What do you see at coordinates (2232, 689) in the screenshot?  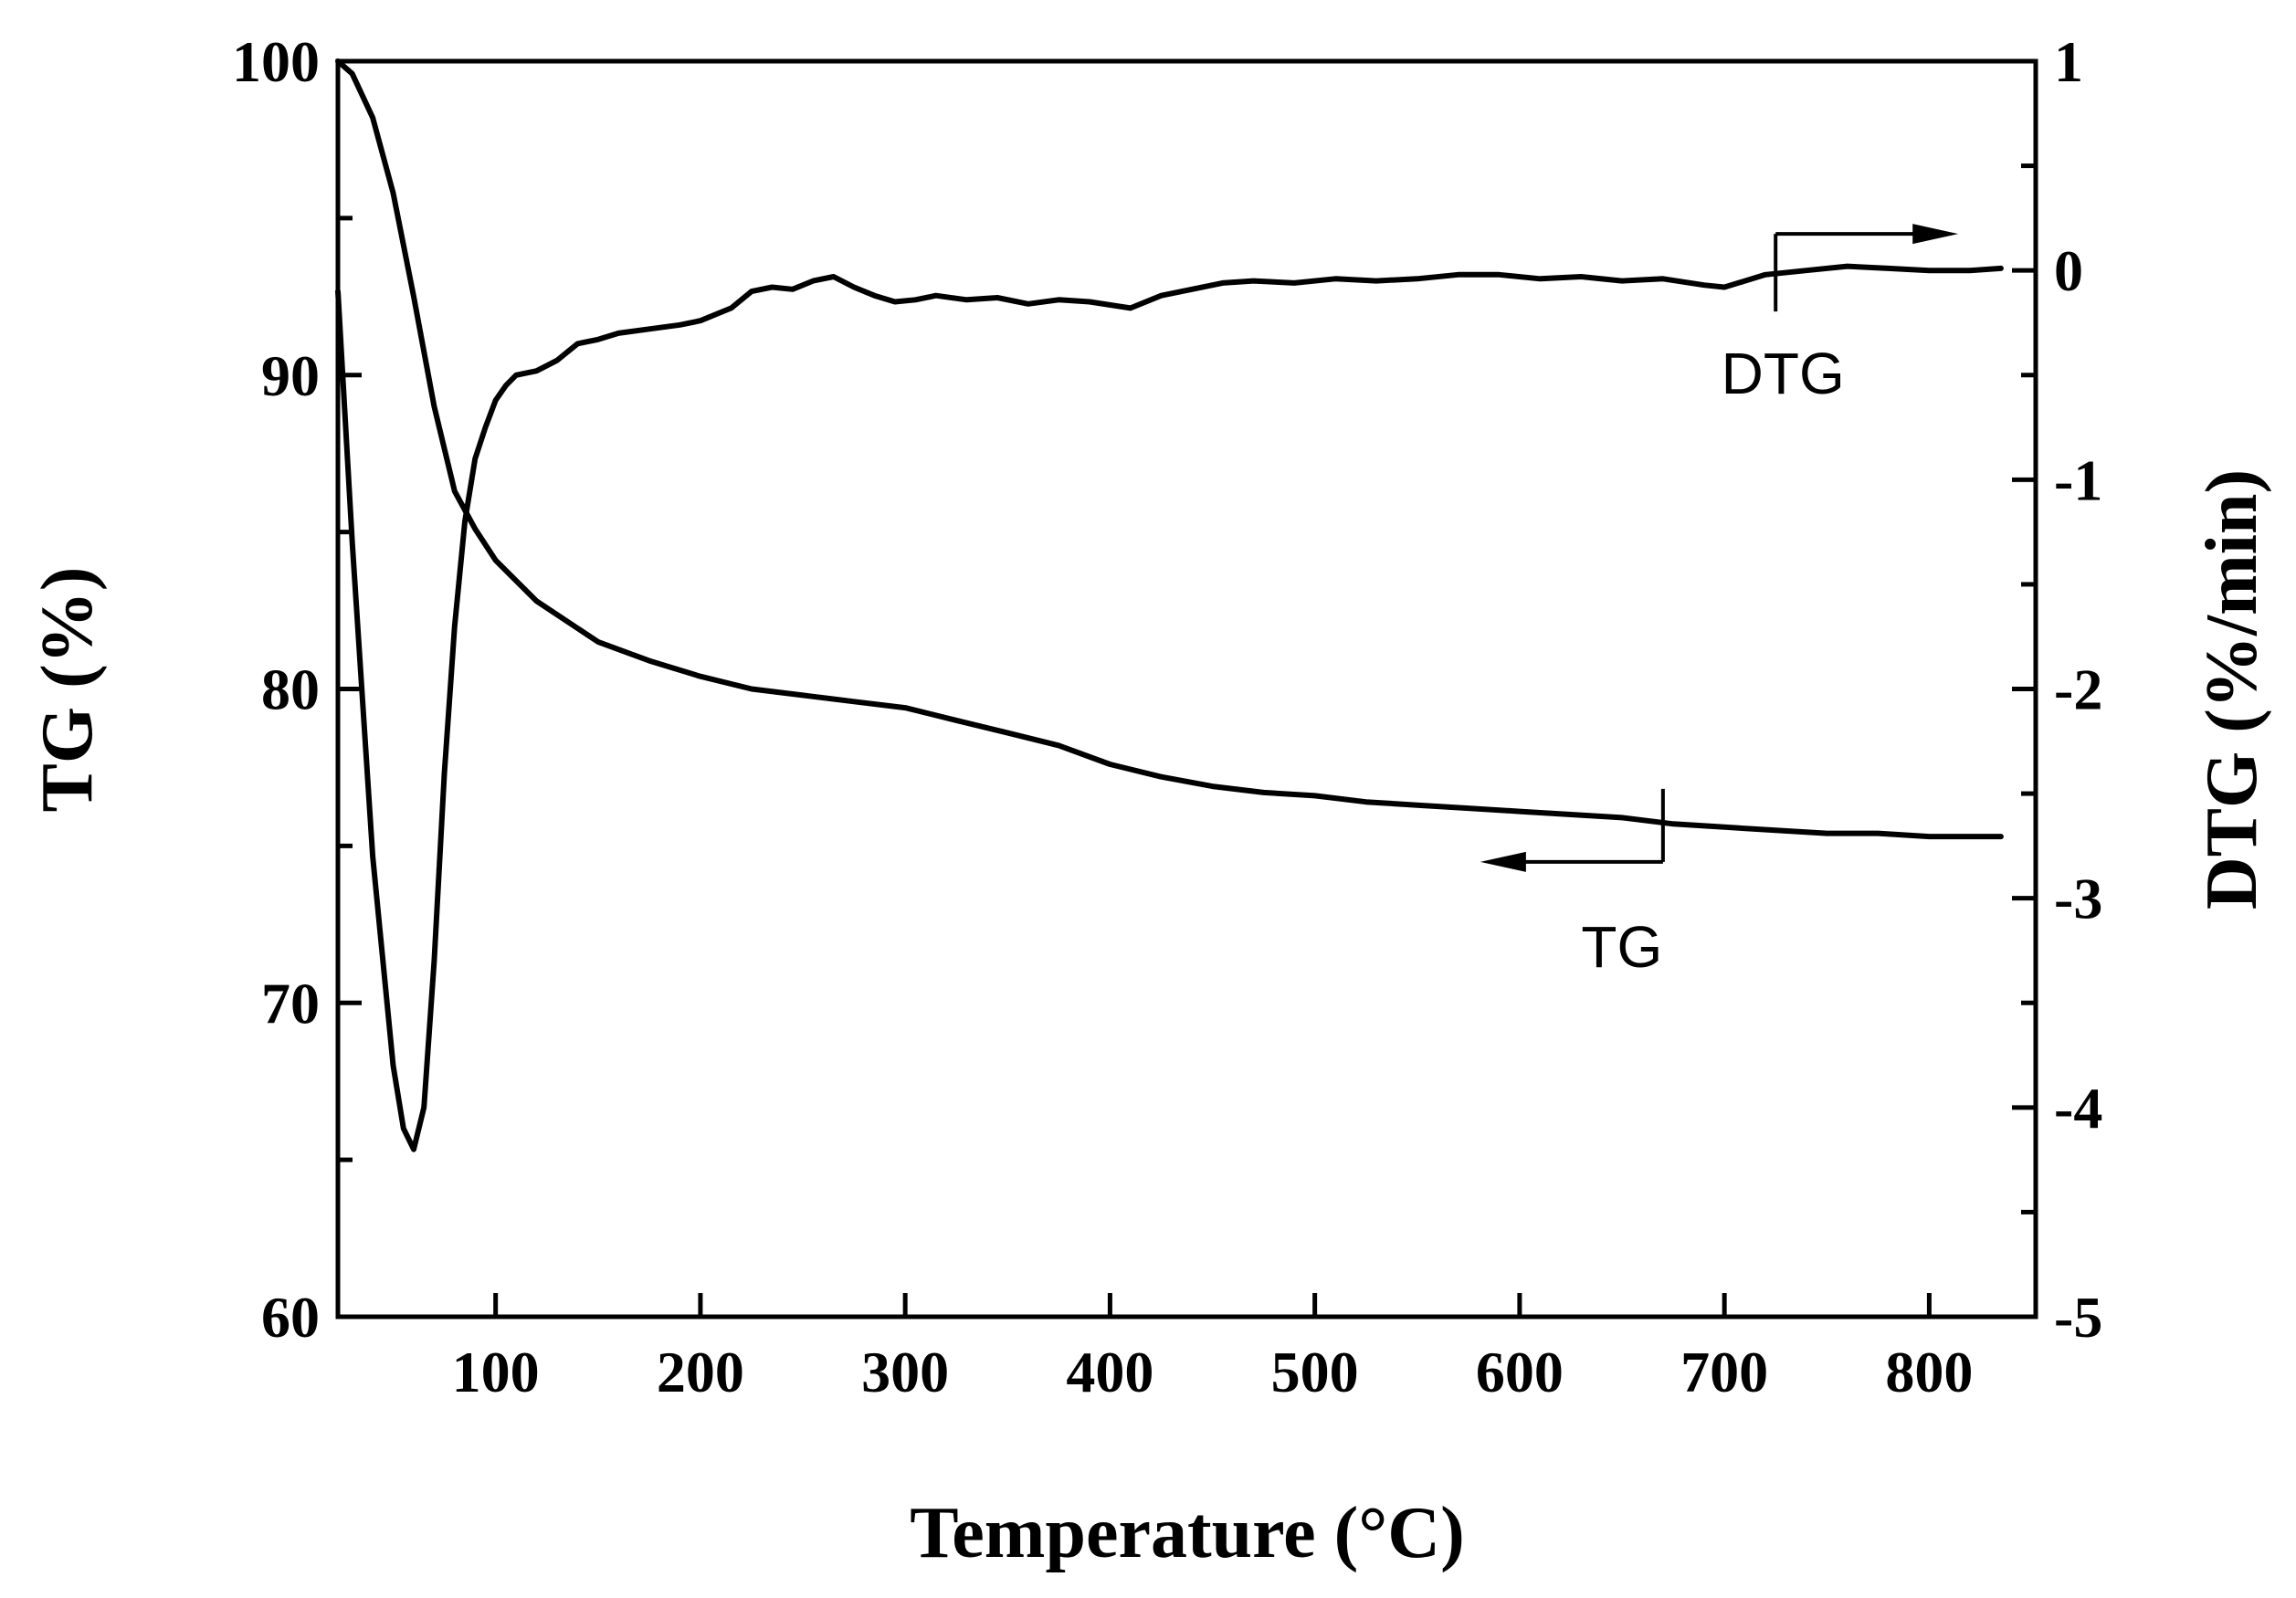 I see `y-axis-right-title: DTG (%/min)` at bounding box center [2232, 689].